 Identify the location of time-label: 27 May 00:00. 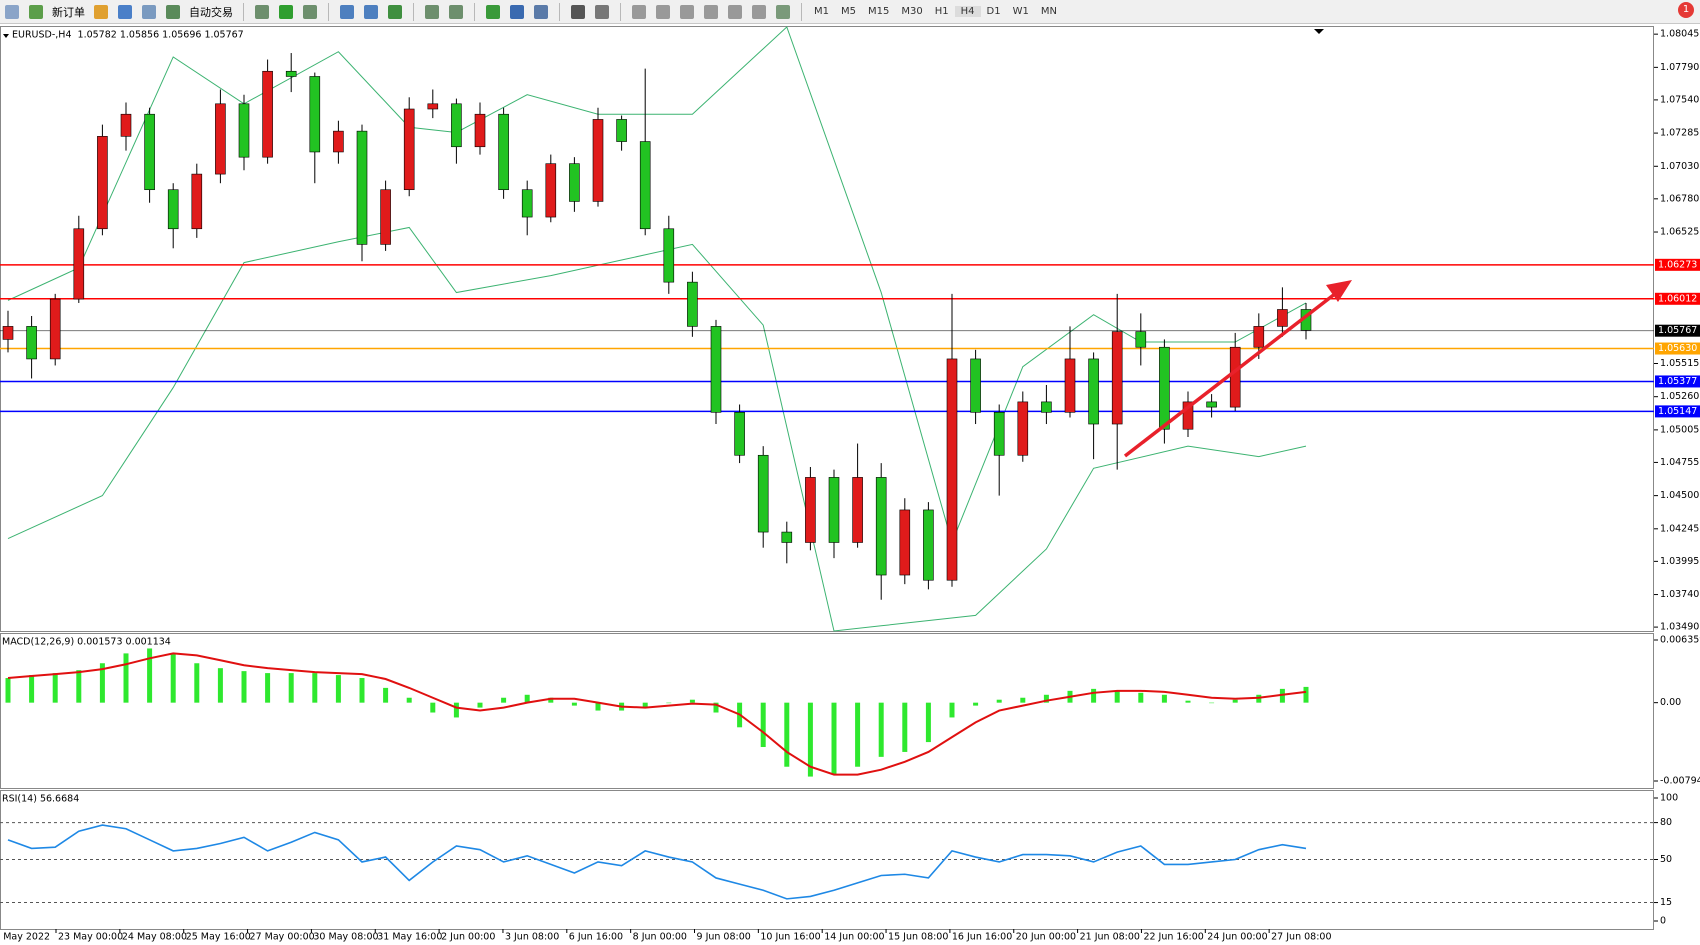
(282, 937).